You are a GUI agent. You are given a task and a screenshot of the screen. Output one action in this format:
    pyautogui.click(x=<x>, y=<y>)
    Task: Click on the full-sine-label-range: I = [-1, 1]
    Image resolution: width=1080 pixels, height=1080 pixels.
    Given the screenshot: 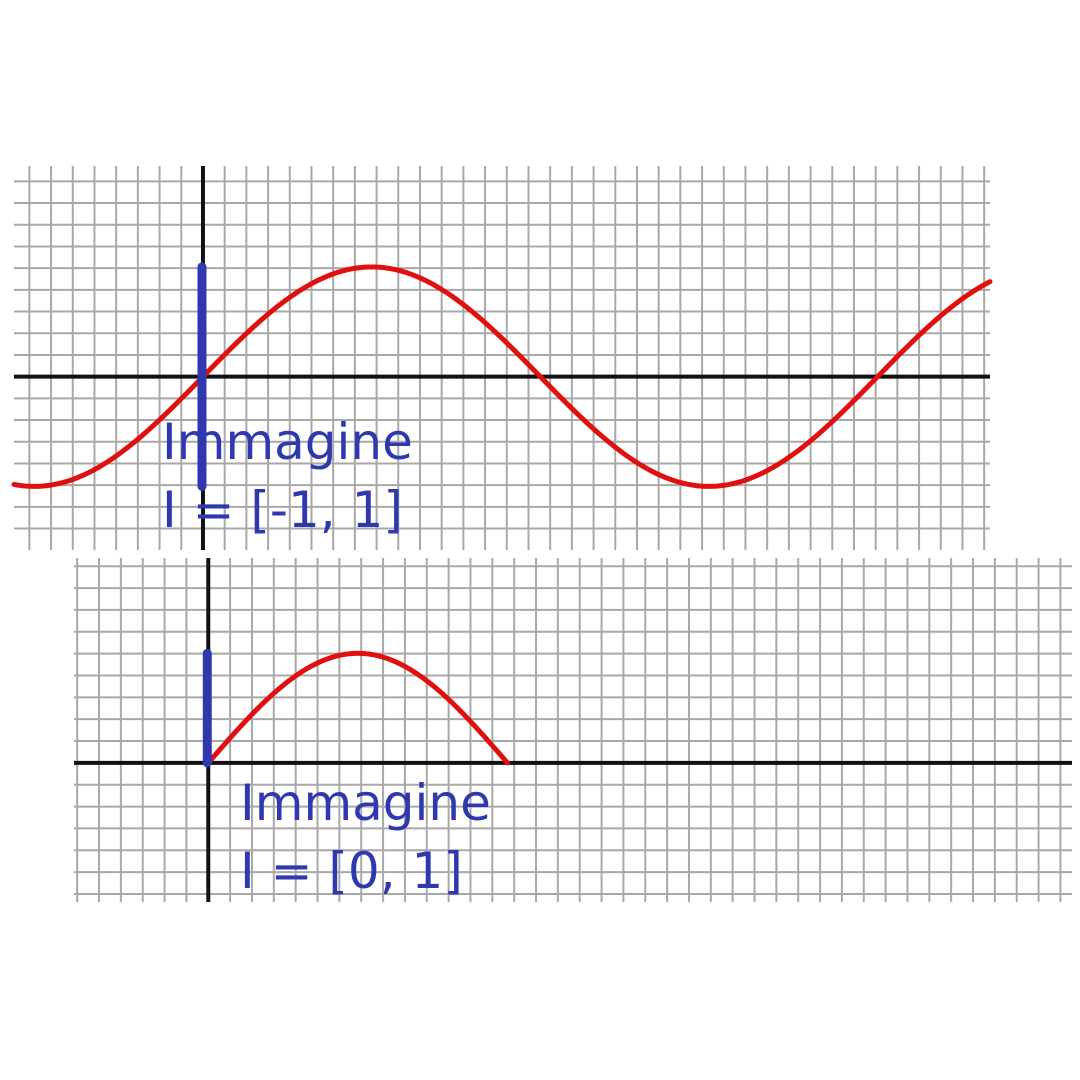 What is the action you would take?
    pyautogui.click(x=282, y=510)
    